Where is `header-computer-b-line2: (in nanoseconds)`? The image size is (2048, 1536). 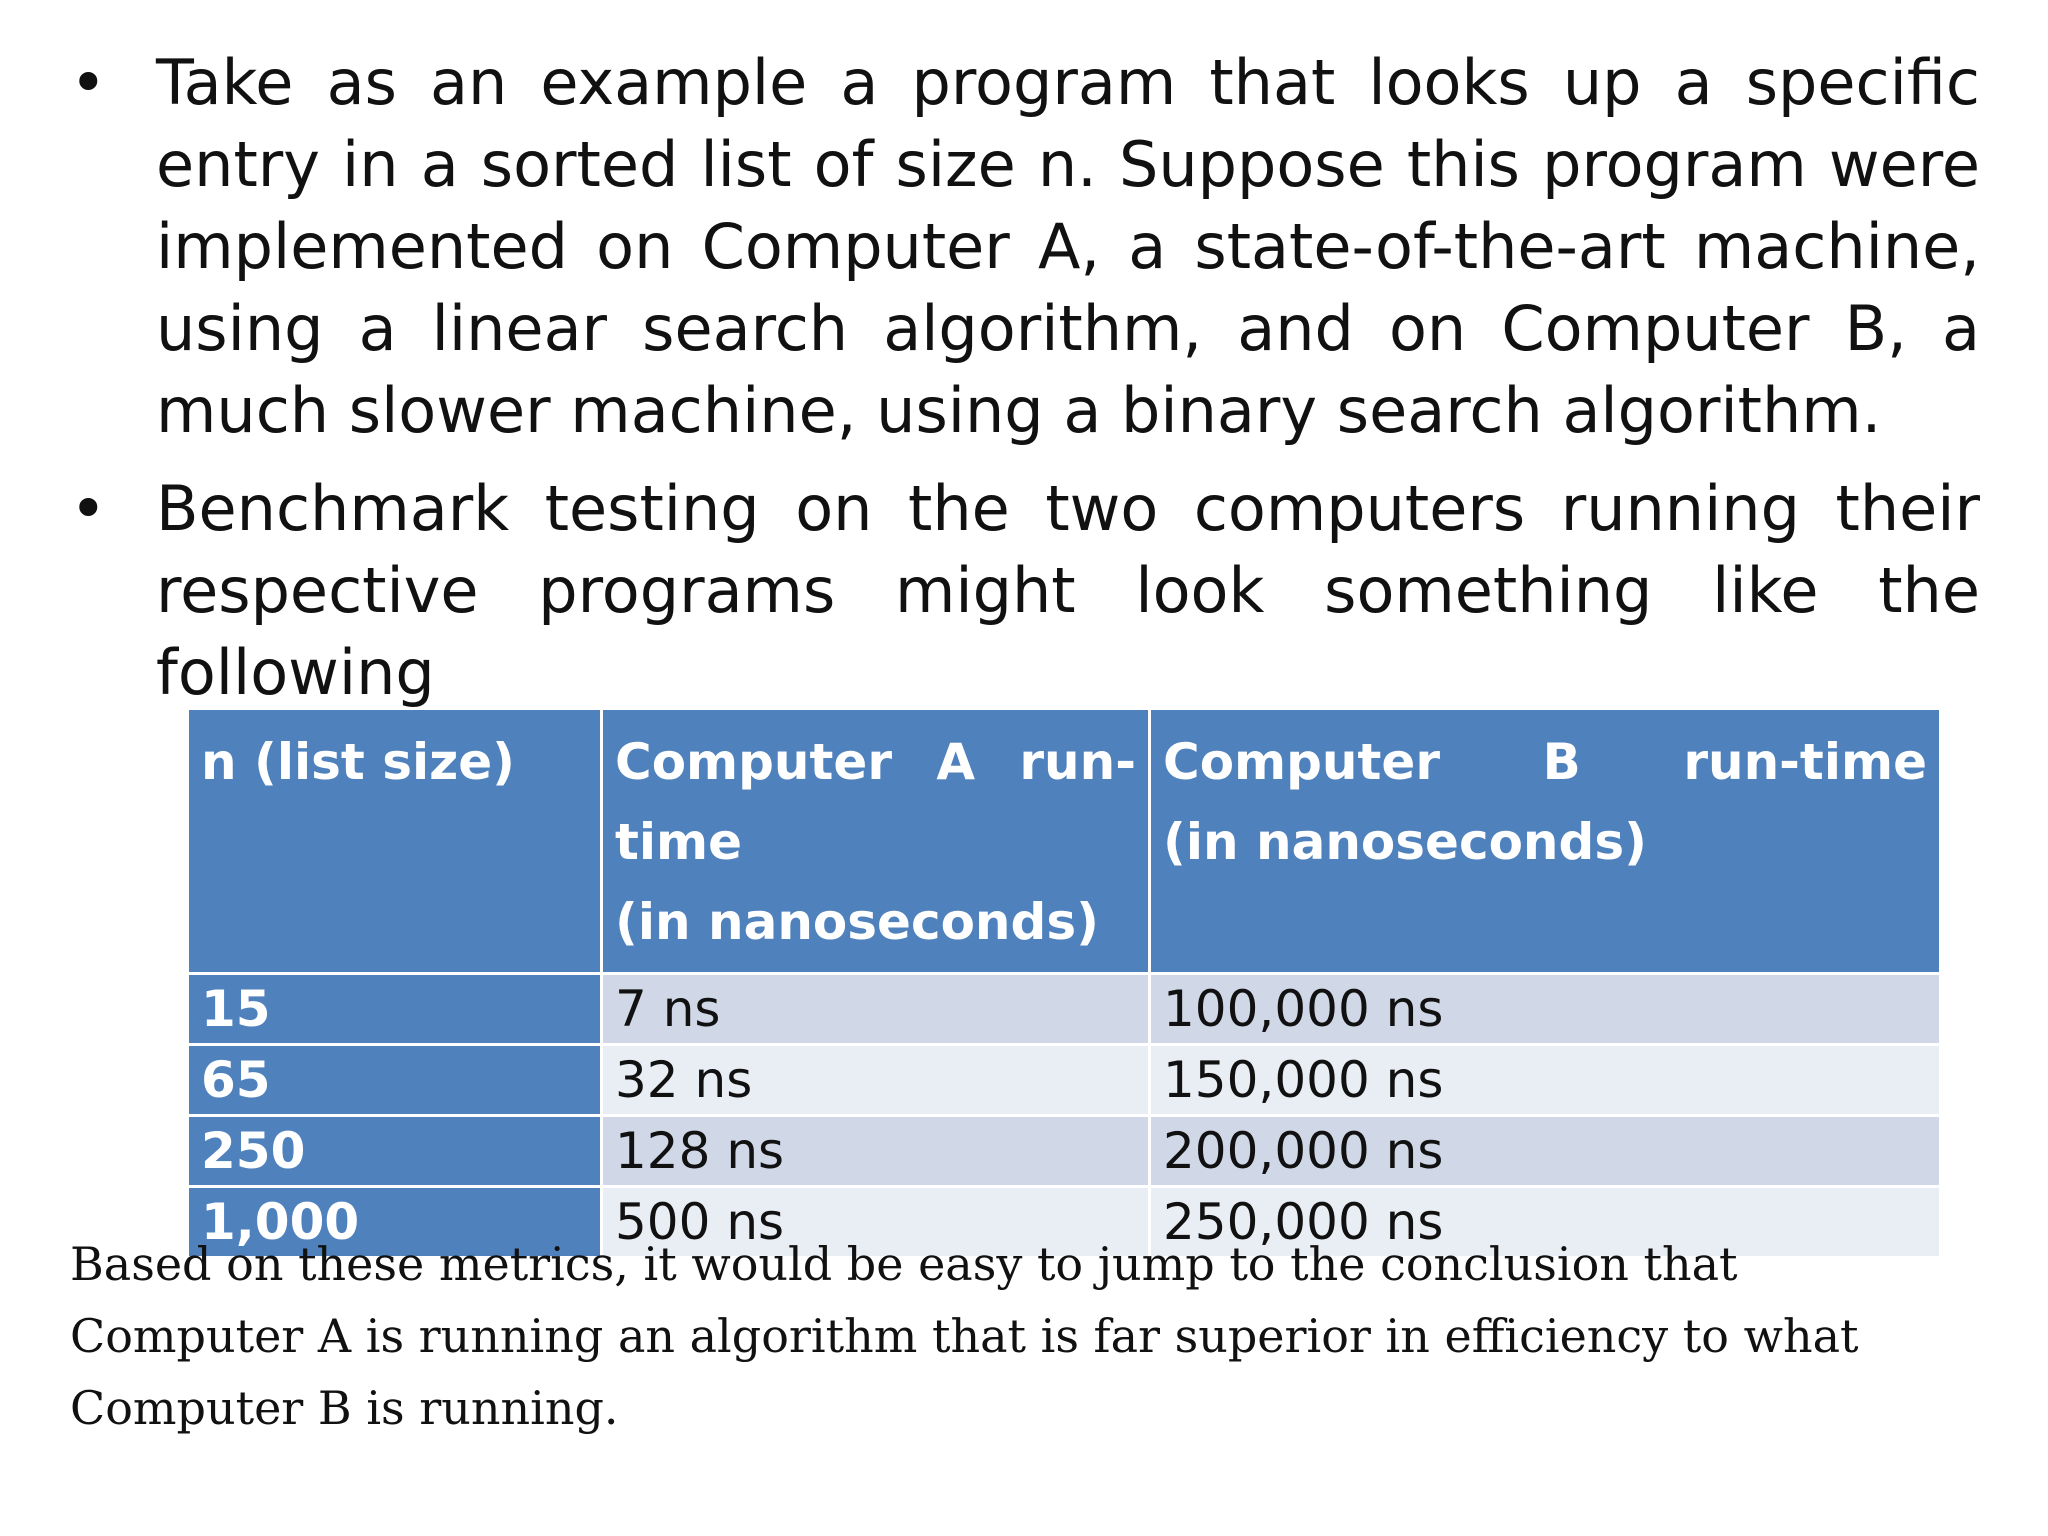
header-computer-b-line2: (in nanoseconds) is located at coordinates (1405, 842).